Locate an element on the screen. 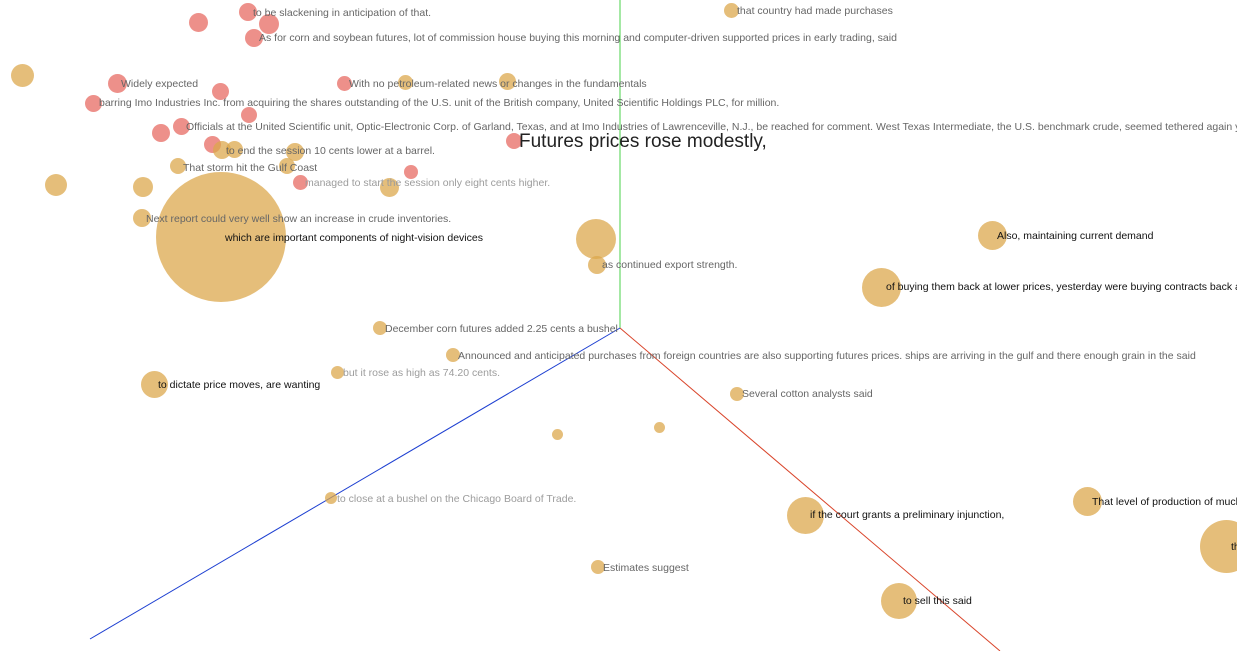 The image size is (1237, 651). point-label: Widely expected is located at coordinates (160, 84).